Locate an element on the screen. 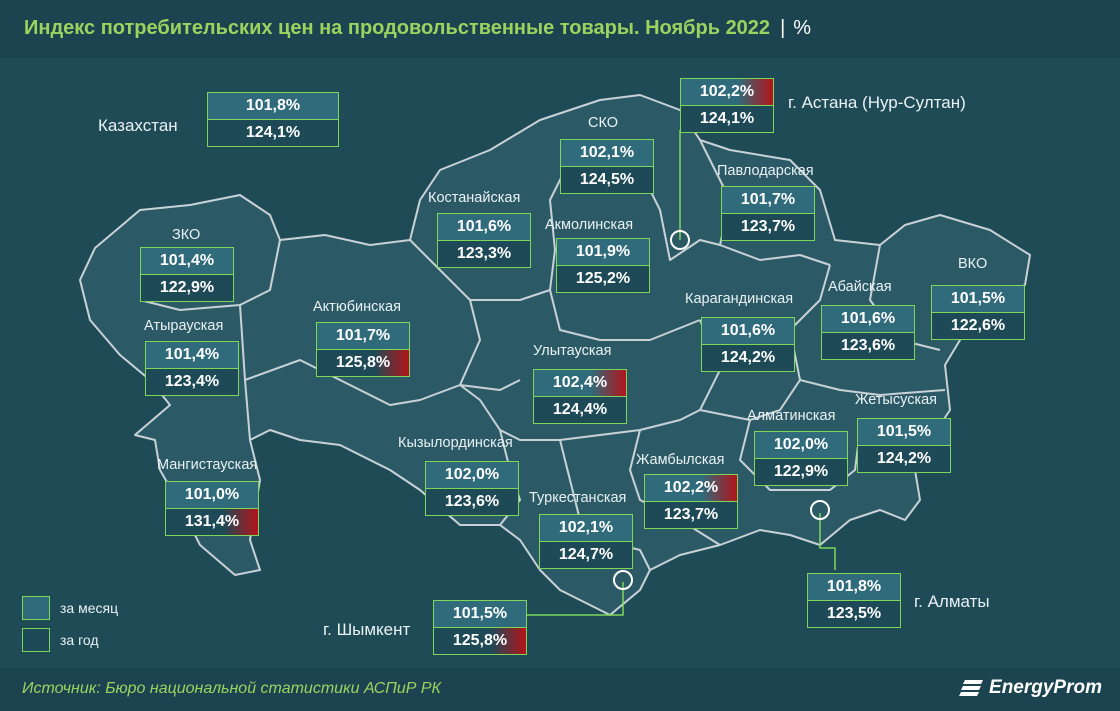  kostanay-label: Костанайская is located at coordinates (474, 198).